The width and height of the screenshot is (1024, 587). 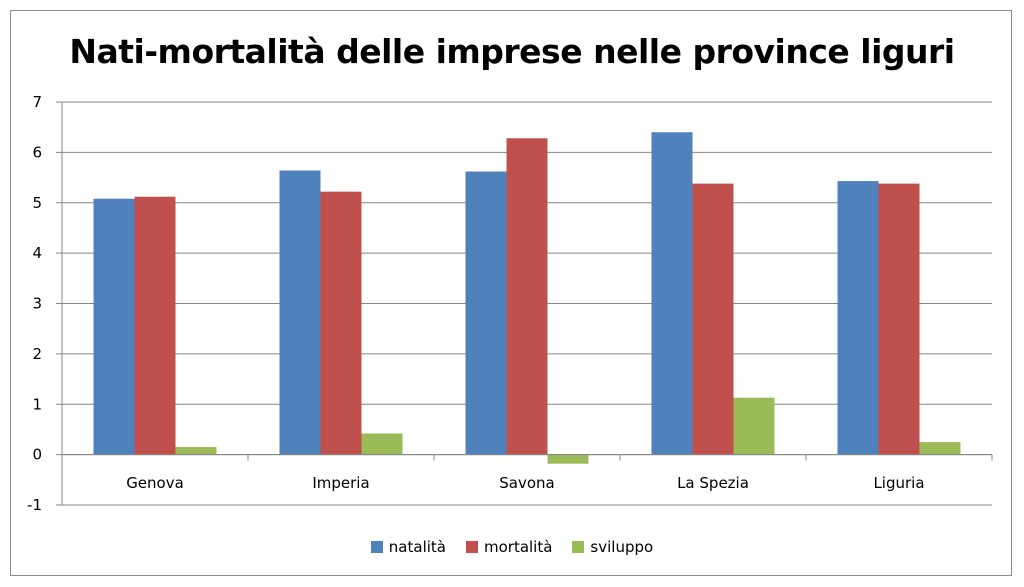 I want to click on y-tick-label: 2, so click(x=37, y=354).